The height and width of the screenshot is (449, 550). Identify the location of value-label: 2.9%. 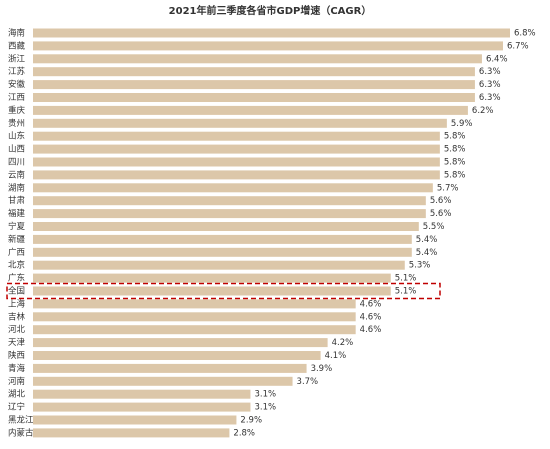
(251, 421).